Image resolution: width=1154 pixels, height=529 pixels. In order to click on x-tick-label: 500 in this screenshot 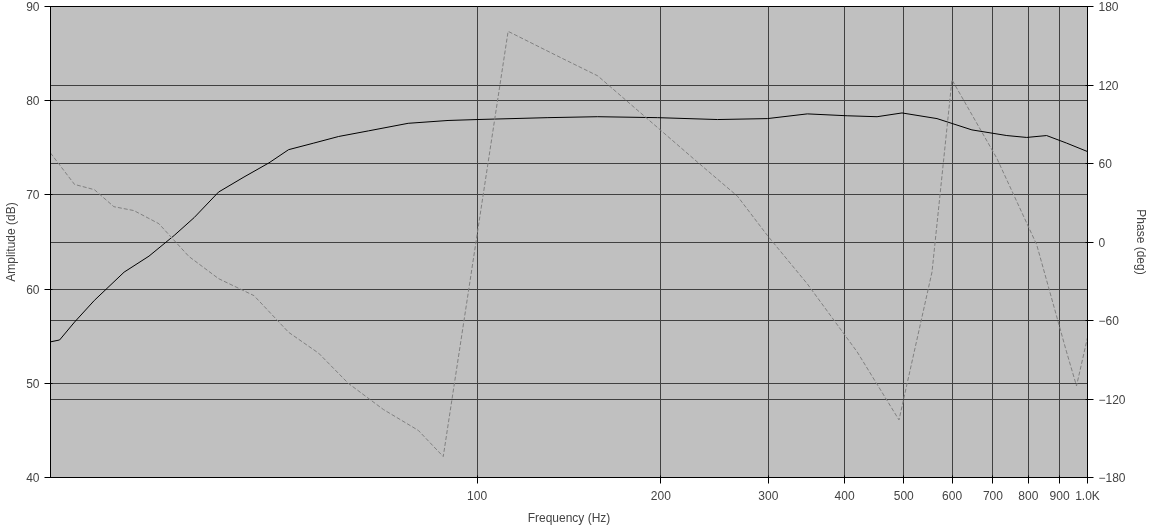, I will do `click(904, 495)`.